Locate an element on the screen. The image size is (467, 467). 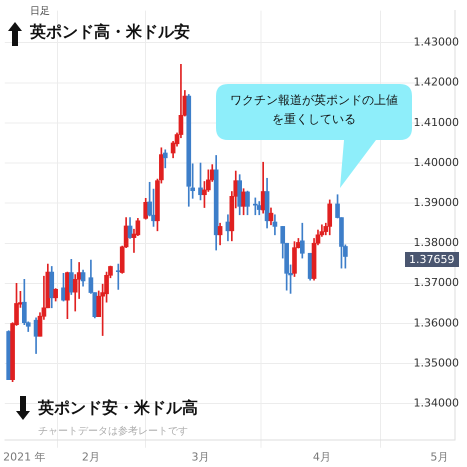
annotation: 英ポンド高・米ドル安 is located at coordinates (110, 32).